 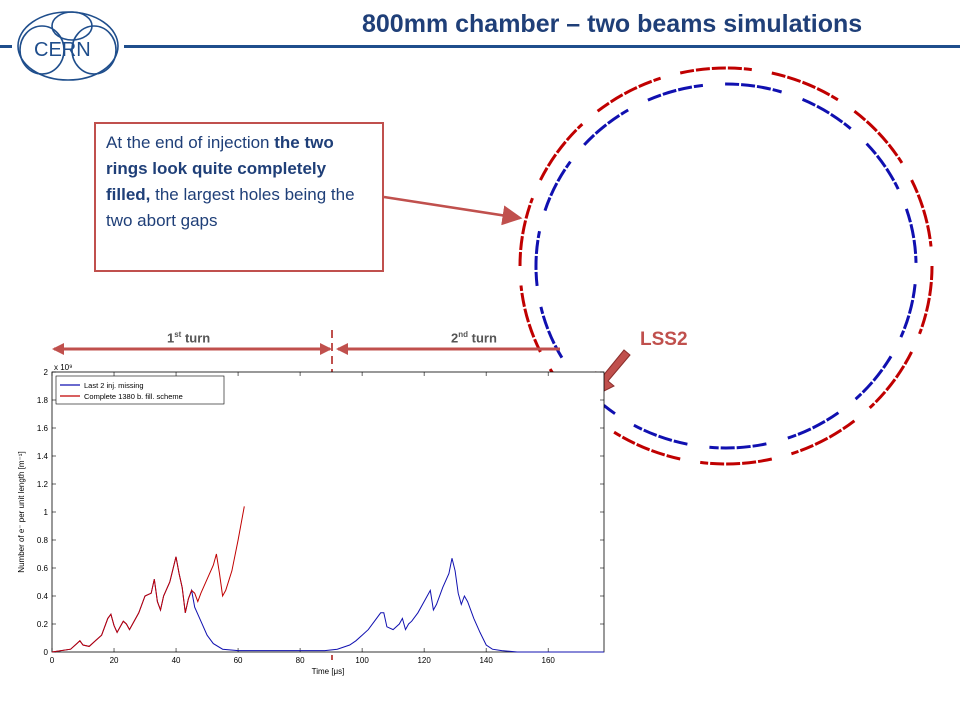 I want to click on turn1-number: 1, so click(x=171, y=338).